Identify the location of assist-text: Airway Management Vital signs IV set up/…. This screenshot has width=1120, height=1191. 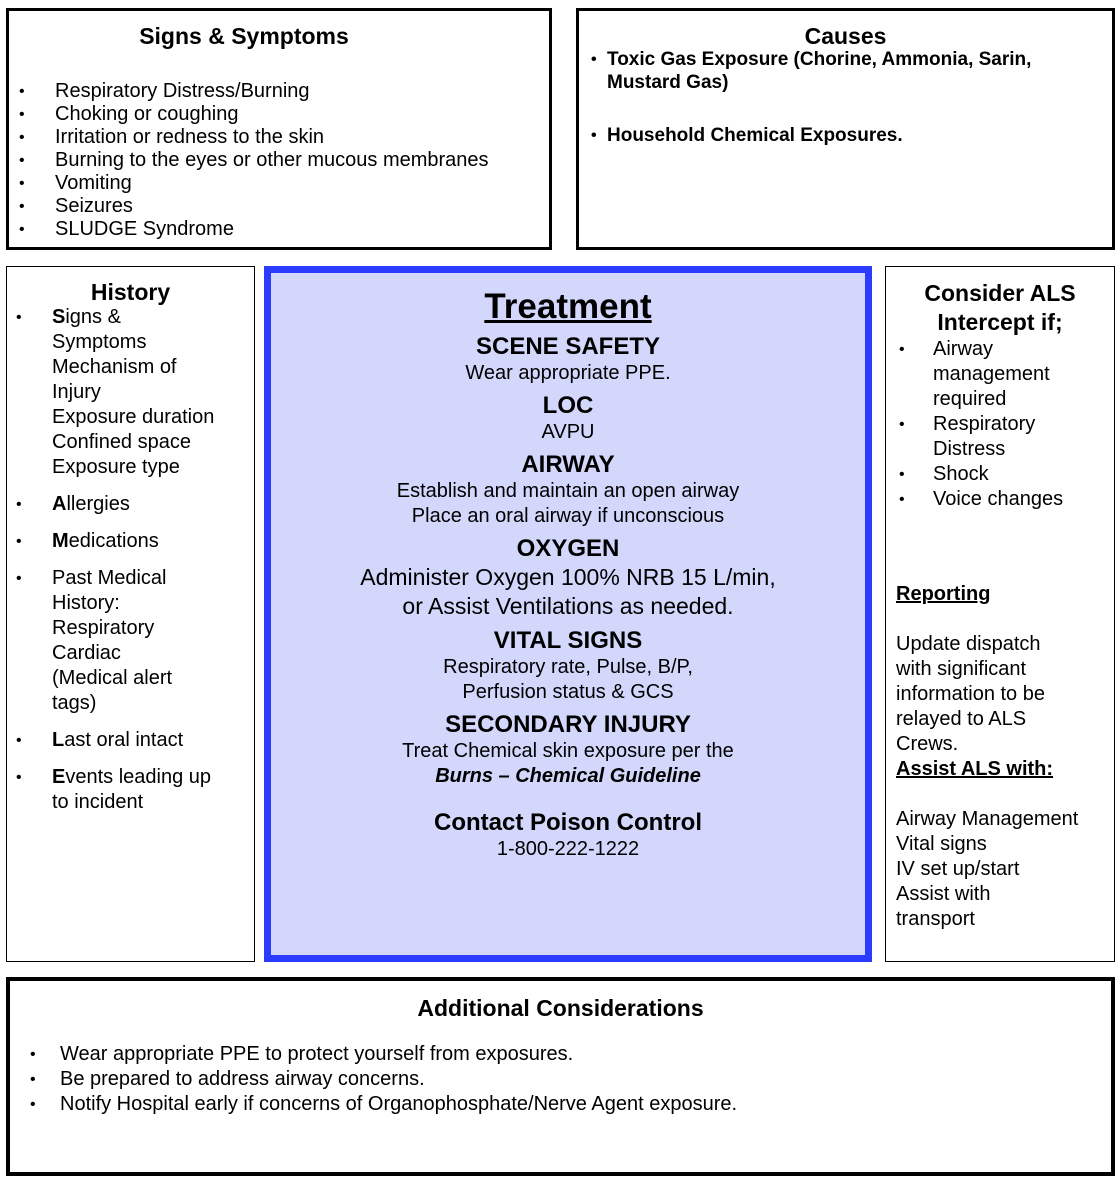
(987, 869).